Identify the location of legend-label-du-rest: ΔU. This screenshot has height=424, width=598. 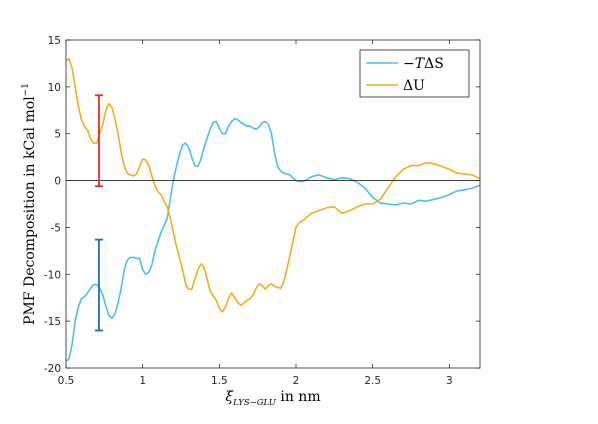
(414, 86).